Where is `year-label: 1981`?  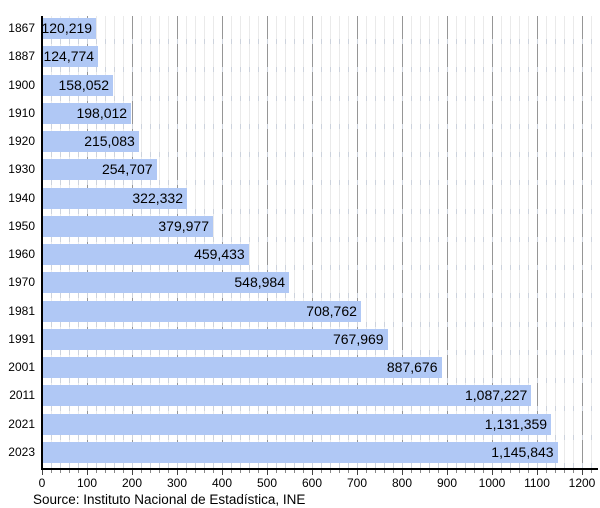
year-label: 1981 is located at coordinates (21, 310).